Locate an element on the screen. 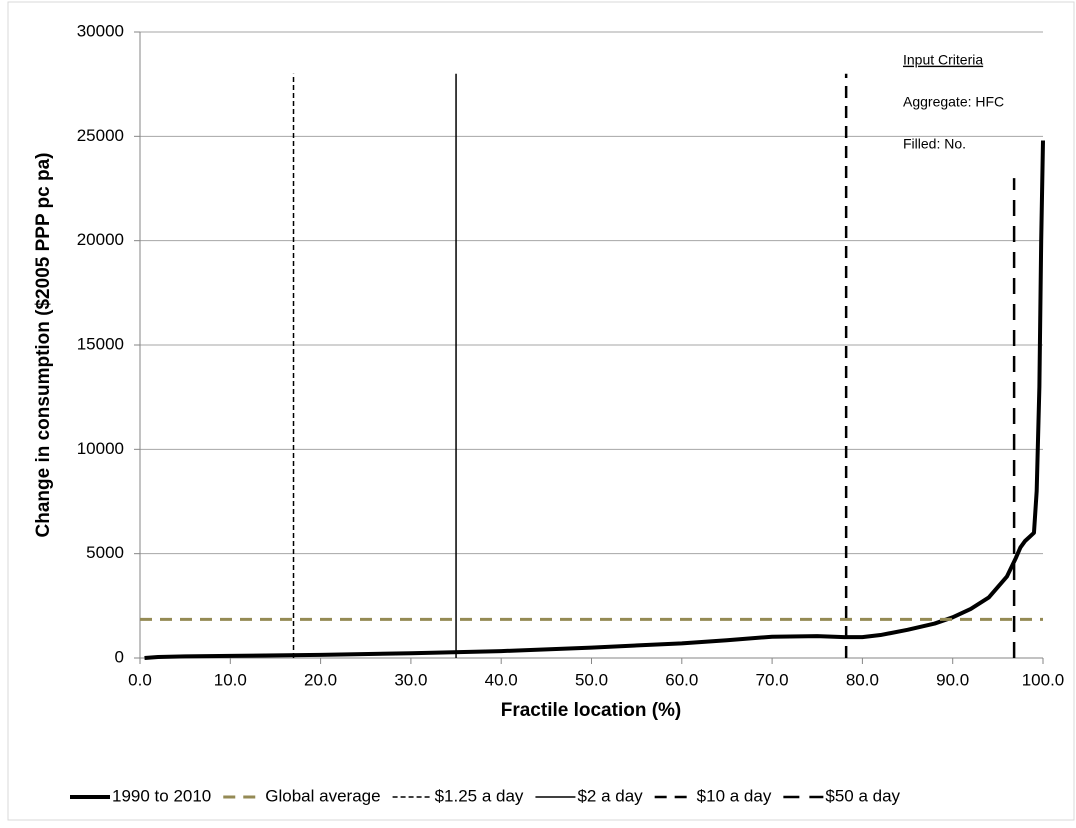  legend-label: 1990 to 2010 is located at coordinates (161, 795).